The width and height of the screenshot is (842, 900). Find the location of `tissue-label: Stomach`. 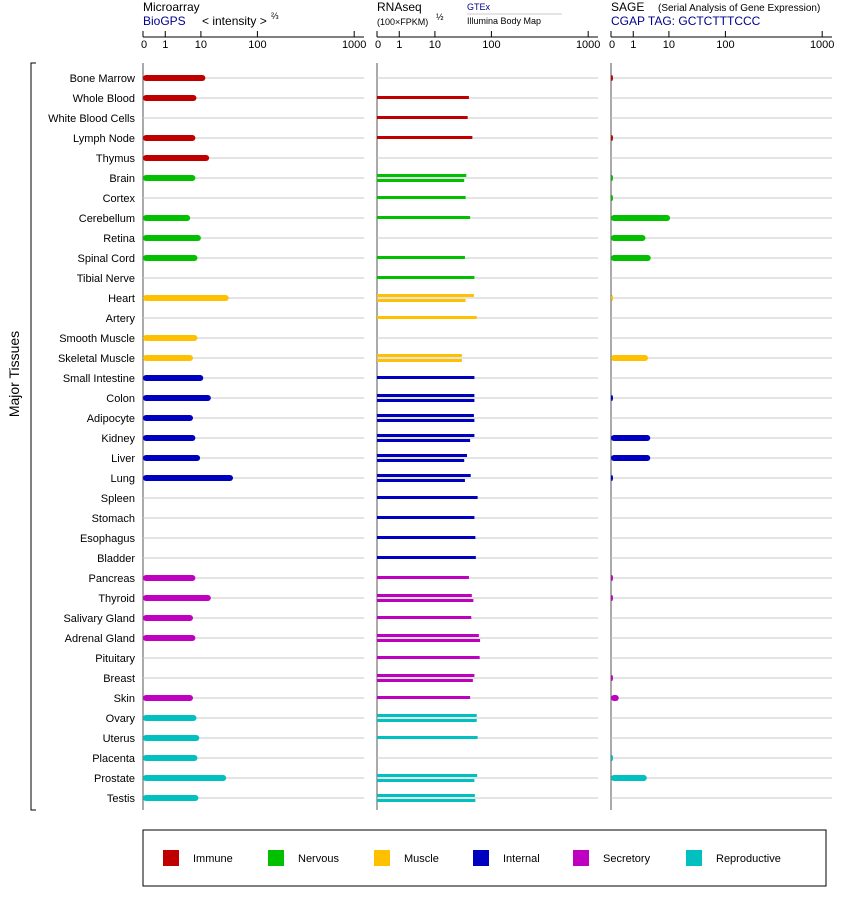

tissue-label: Stomach is located at coordinates (113, 519).